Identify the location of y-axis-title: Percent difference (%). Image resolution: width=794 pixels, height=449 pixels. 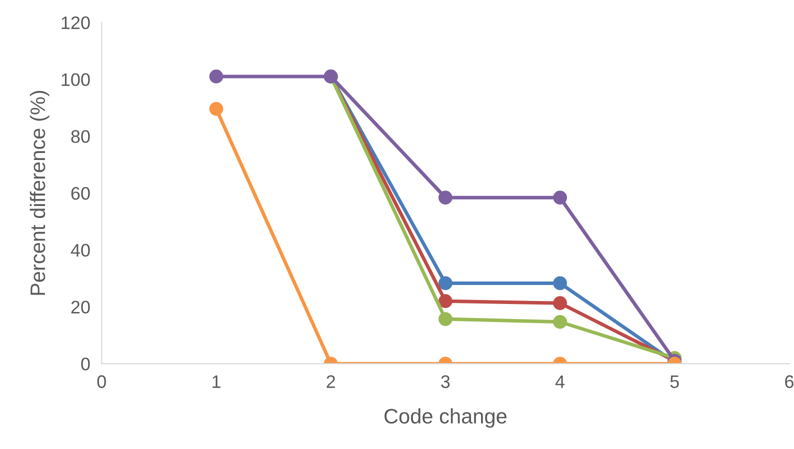
(40, 192).